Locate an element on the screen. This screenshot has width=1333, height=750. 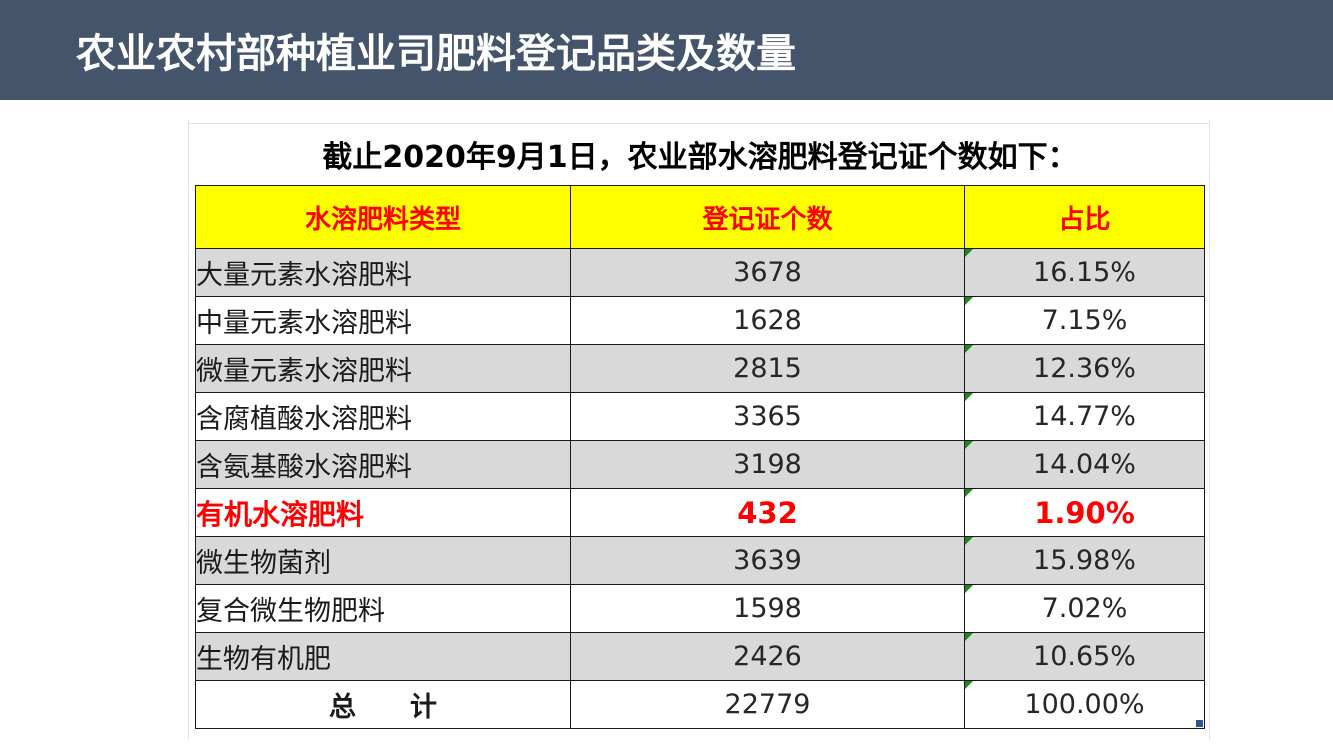
count-cell: 2426 is located at coordinates (767, 656).